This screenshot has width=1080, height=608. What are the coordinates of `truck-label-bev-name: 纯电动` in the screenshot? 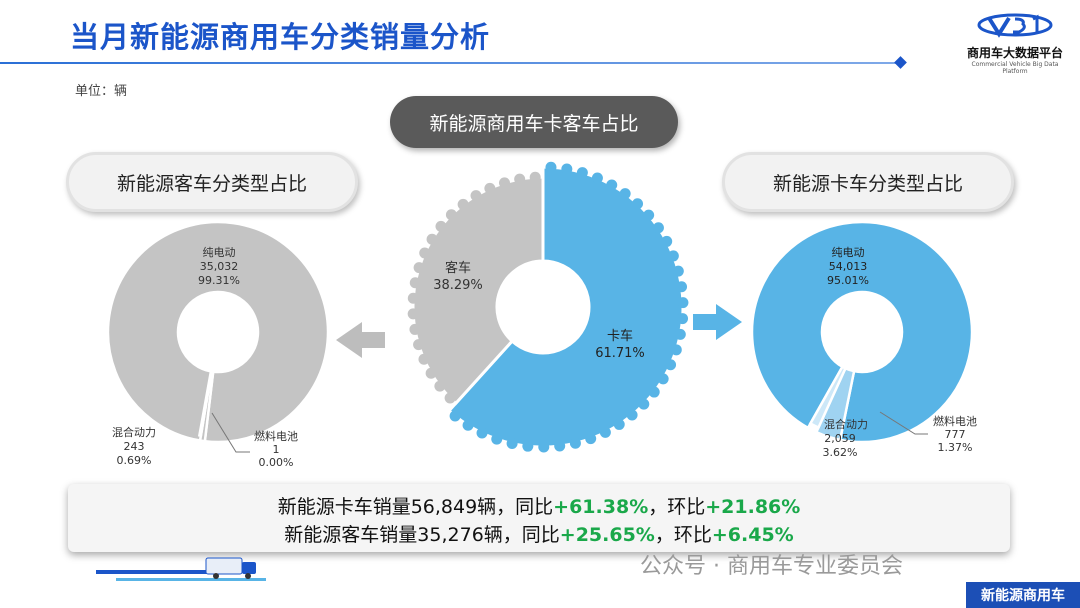 It's located at (848, 252).